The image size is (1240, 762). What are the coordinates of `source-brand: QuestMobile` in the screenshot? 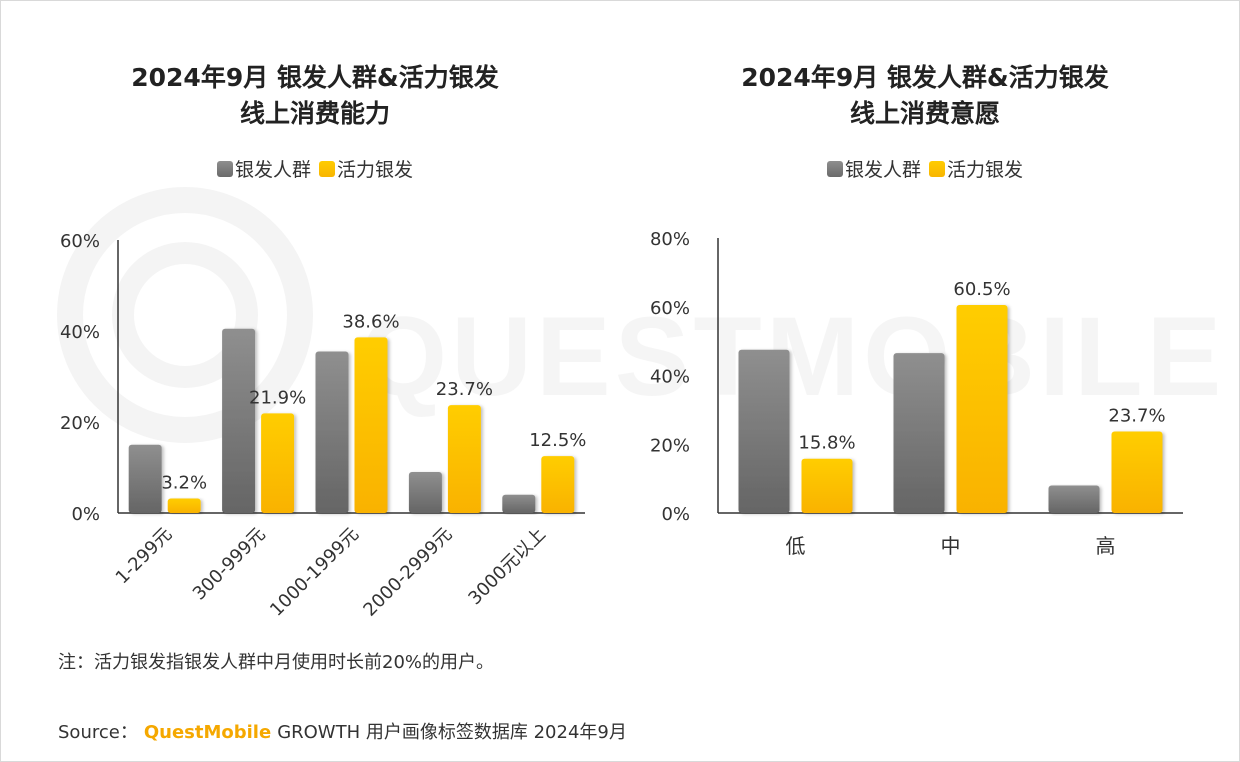 It's located at (207, 732).